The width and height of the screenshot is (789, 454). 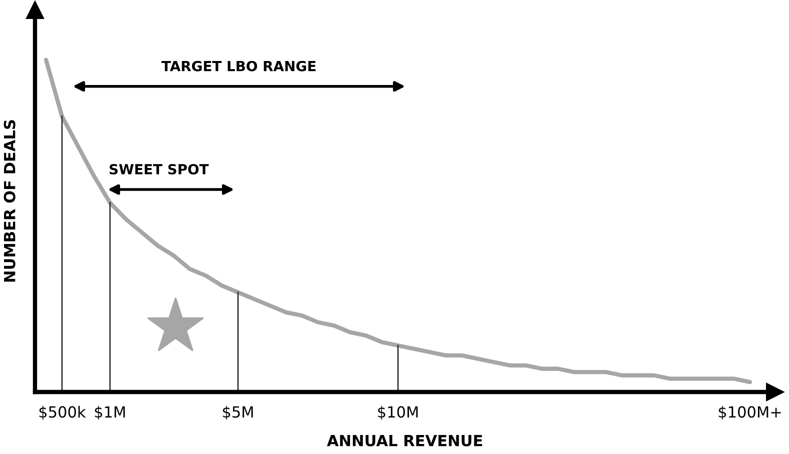 I want to click on y-axis-title: NUMBER OF DEALS, so click(x=10, y=201).